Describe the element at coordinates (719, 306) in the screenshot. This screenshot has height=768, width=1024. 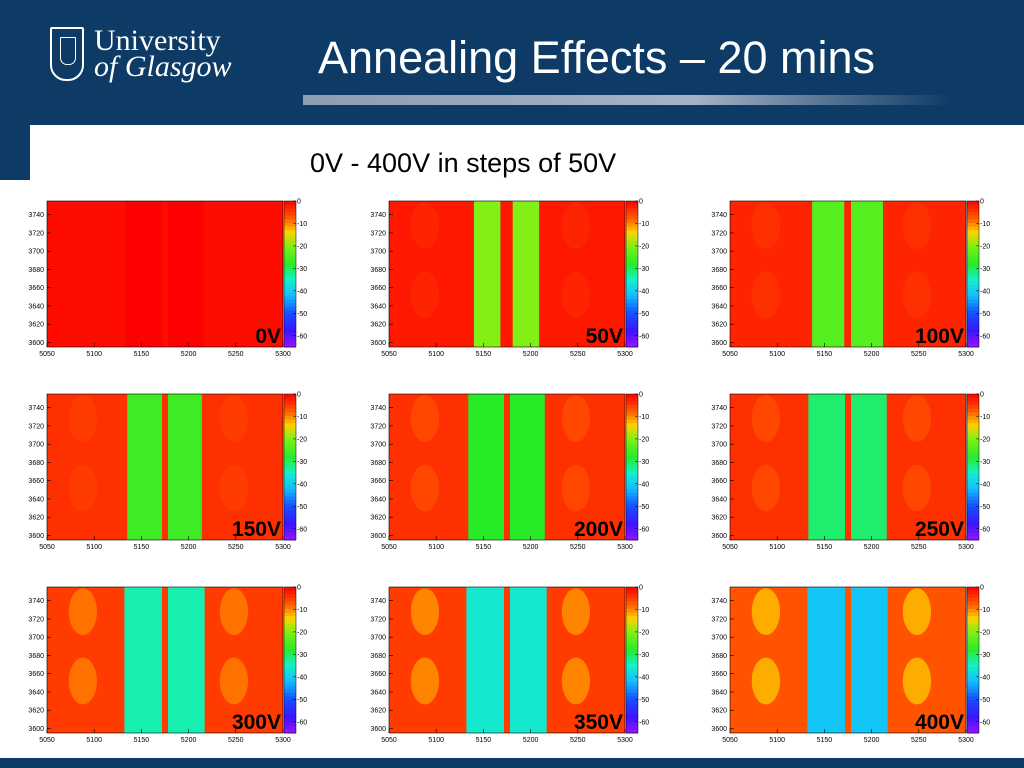
I see `y-tick-label: 3640` at that location.